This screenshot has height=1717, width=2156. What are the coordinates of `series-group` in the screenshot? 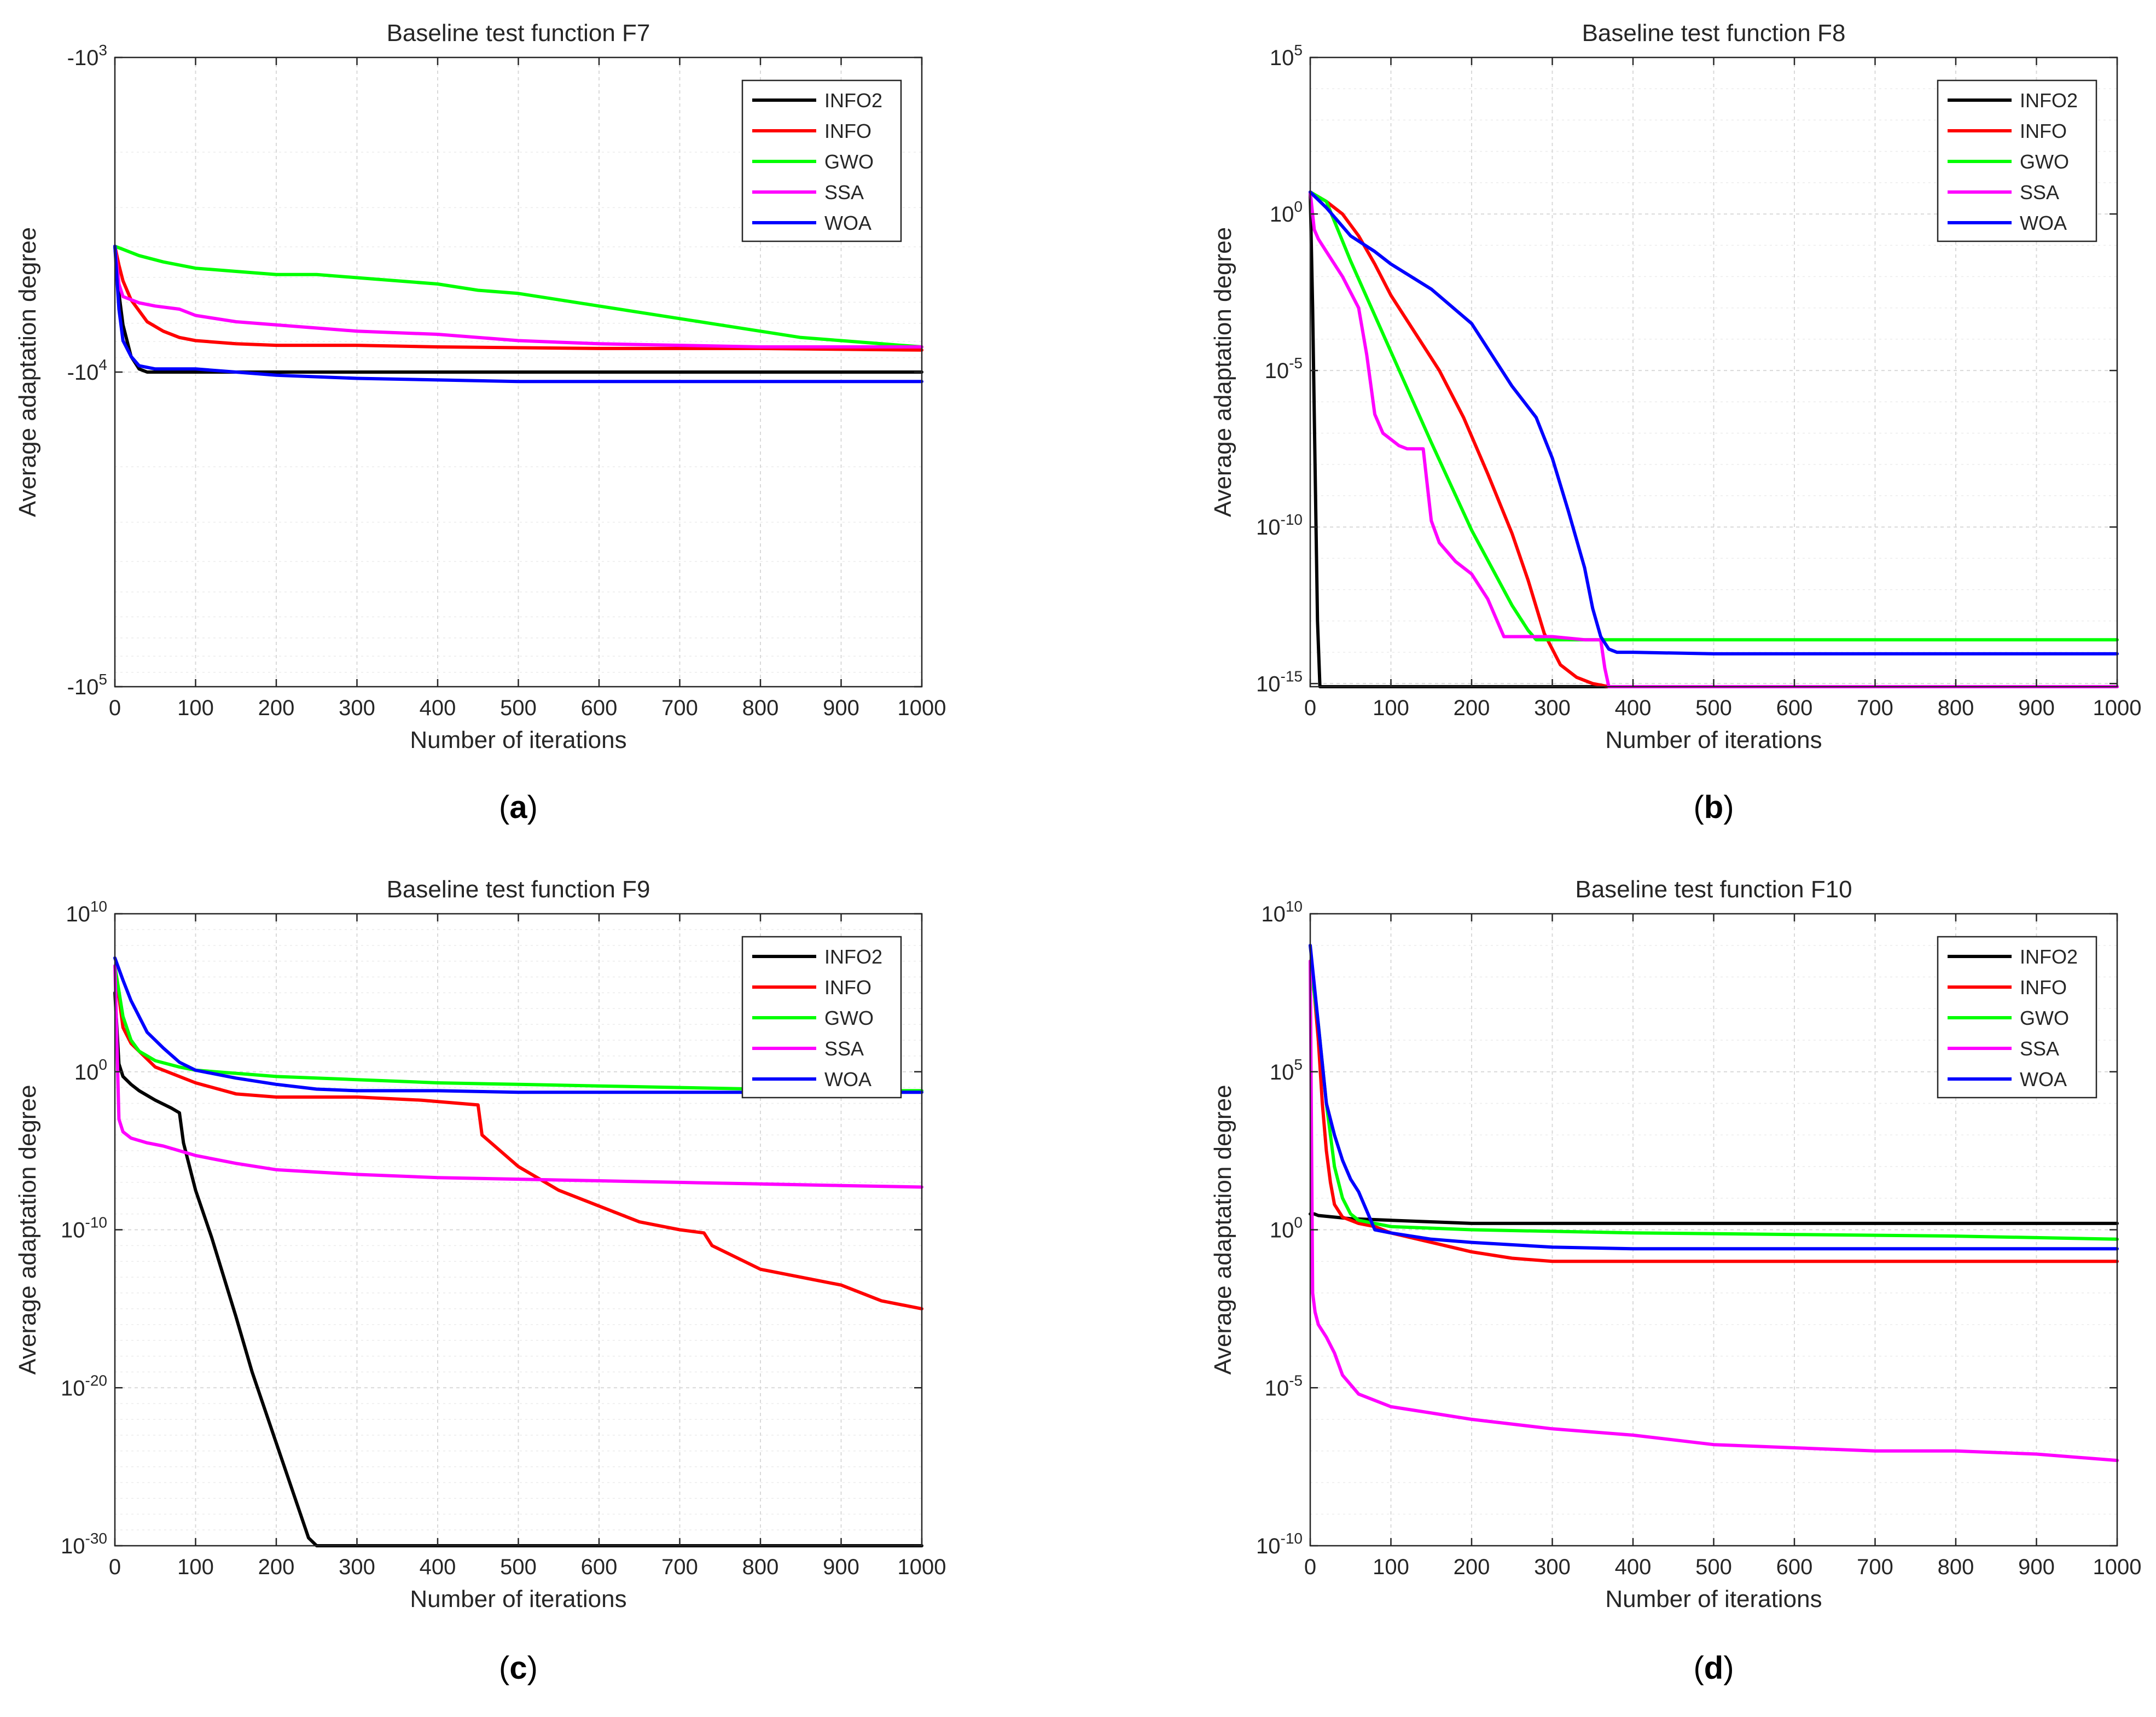 It's located at (518, 314).